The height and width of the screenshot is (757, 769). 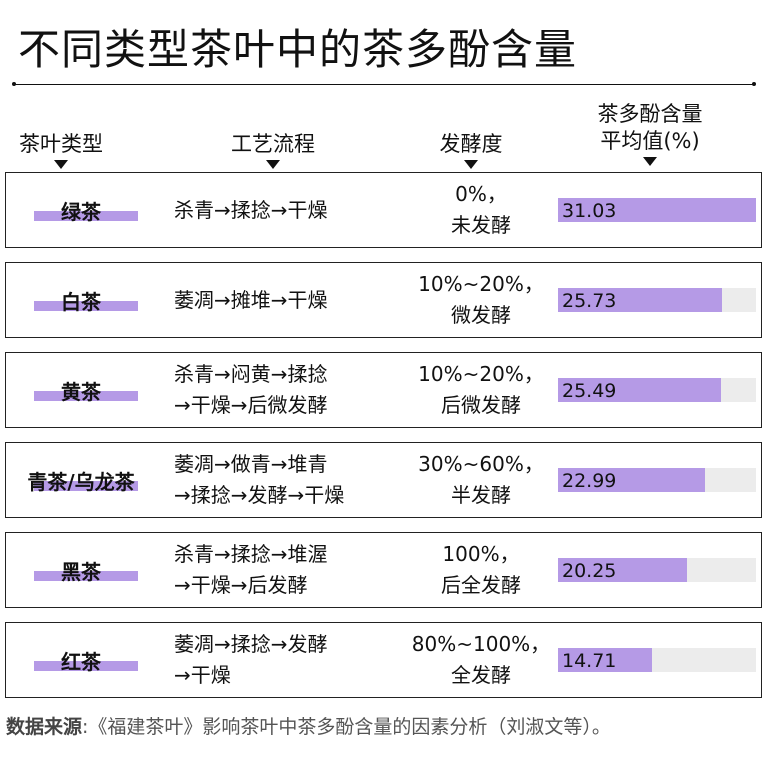 What do you see at coordinates (61, 164) in the screenshot?
I see `header-type-arrow-icon` at bounding box center [61, 164].